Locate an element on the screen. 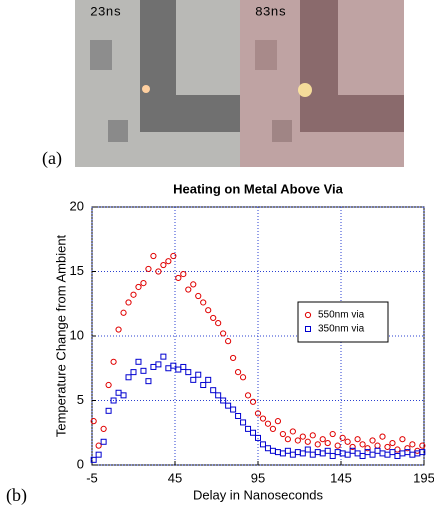 The height and width of the screenshot is (515, 434). hot-spot is located at coordinates (146, 89).